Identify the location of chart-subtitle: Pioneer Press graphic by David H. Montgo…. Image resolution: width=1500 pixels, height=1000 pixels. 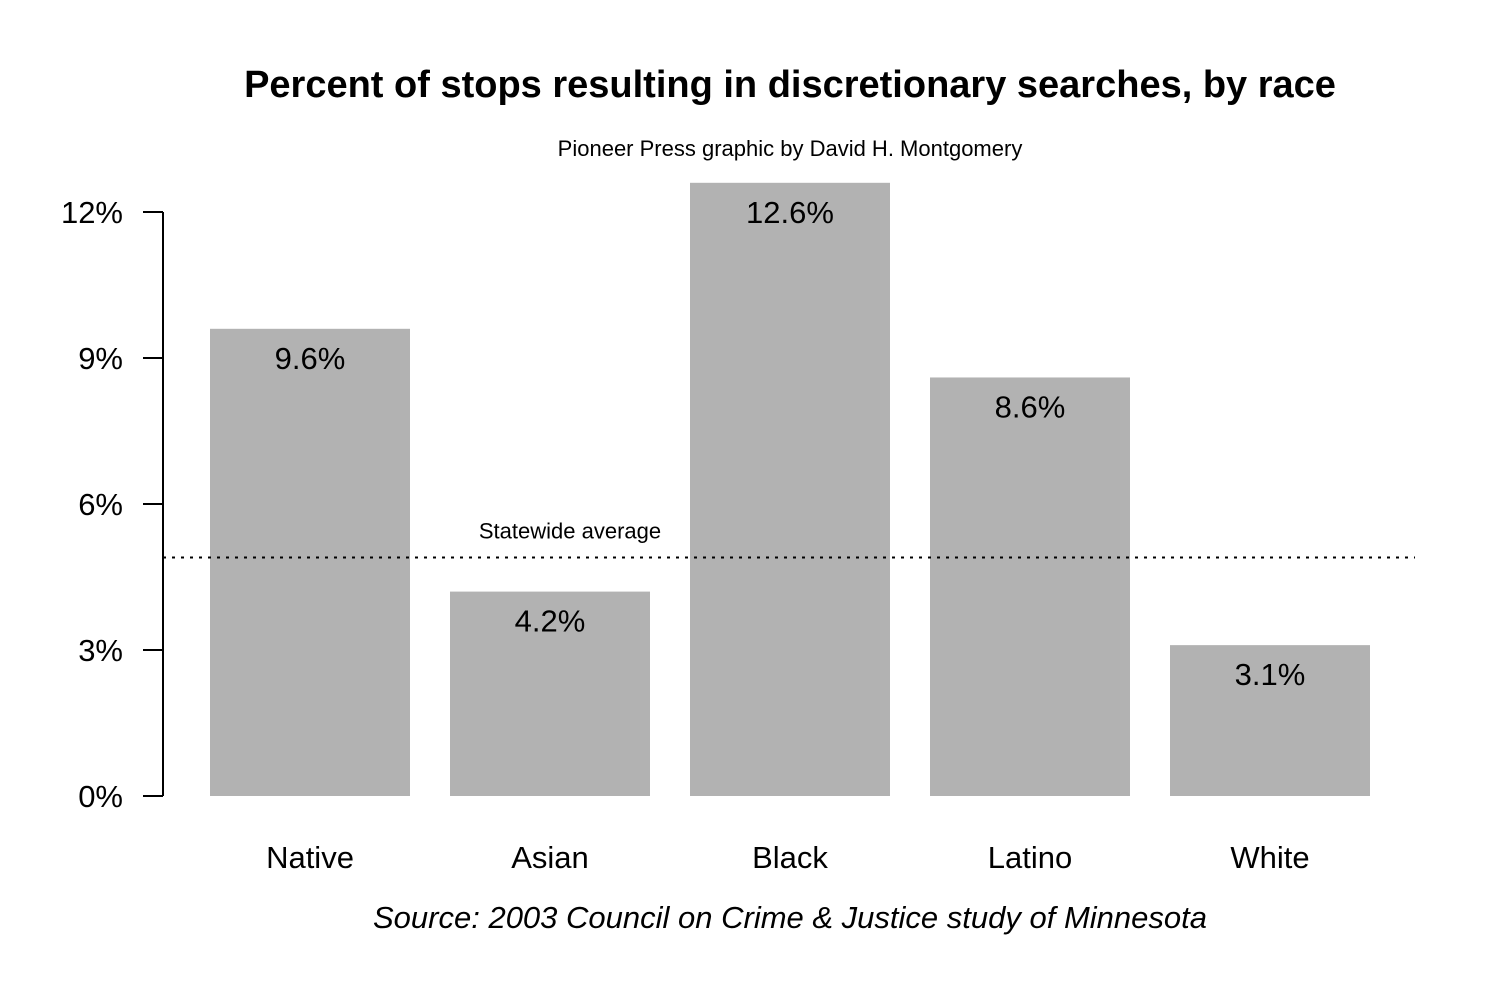
(790, 148).